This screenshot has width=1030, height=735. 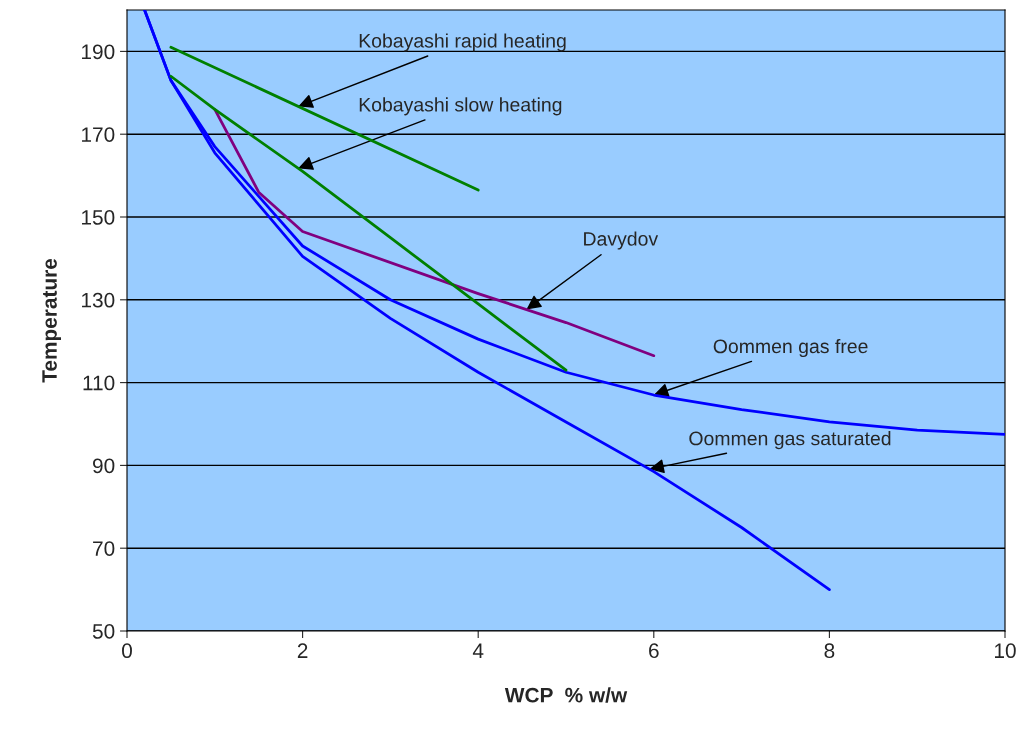 I want to click on y-axis-title: Temperature, so click(x=51, y=320).